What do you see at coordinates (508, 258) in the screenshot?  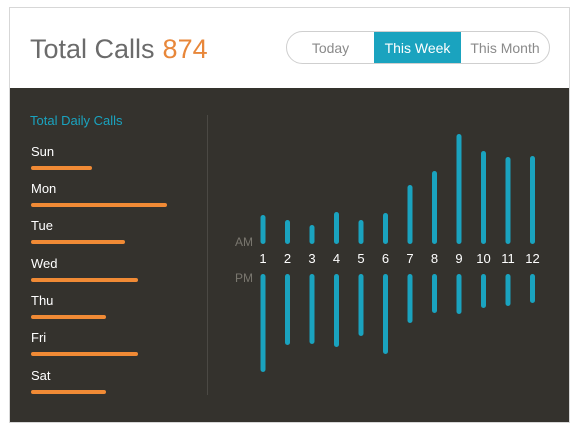 I see `hour-label: 11` at bounding box center [508, 258].